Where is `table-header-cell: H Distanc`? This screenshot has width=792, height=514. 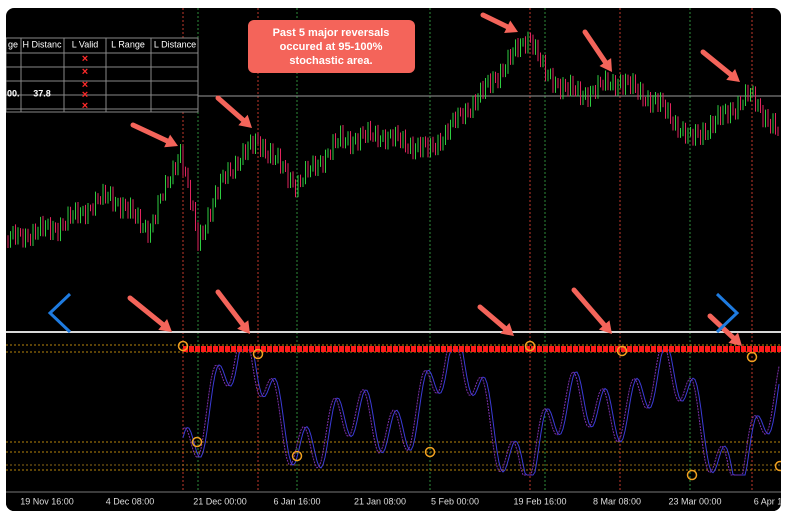
table-header-cell: H Distanc is located at coordinates (42, 44).